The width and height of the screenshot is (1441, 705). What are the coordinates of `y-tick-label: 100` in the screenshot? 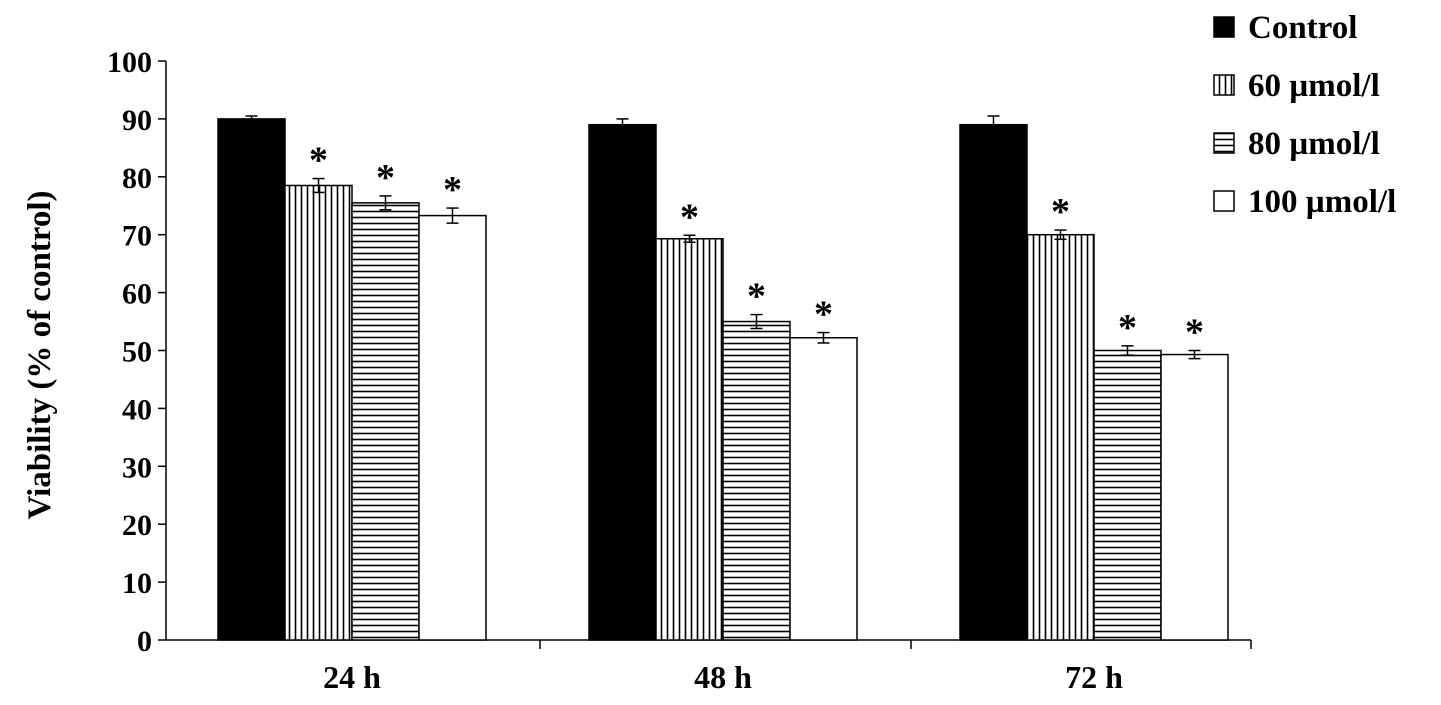 It's located at (129, 62).